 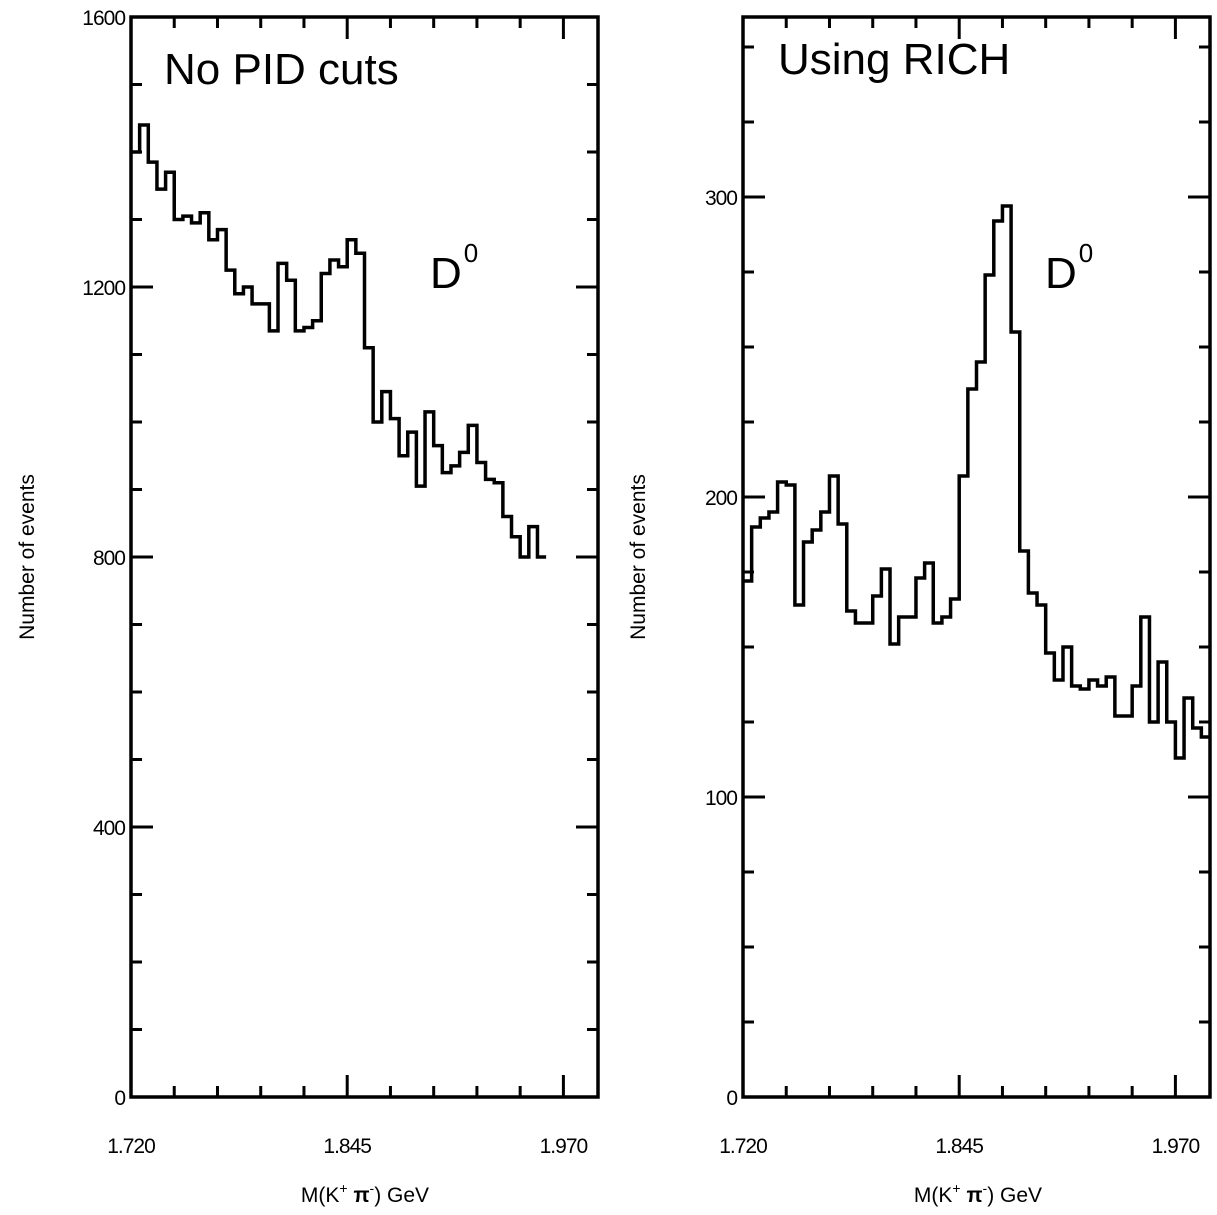 What do you see at coordinates (103, 18) in the screenshot?
I see `y-tick-label: 1600` at bounding box center [103, 18].